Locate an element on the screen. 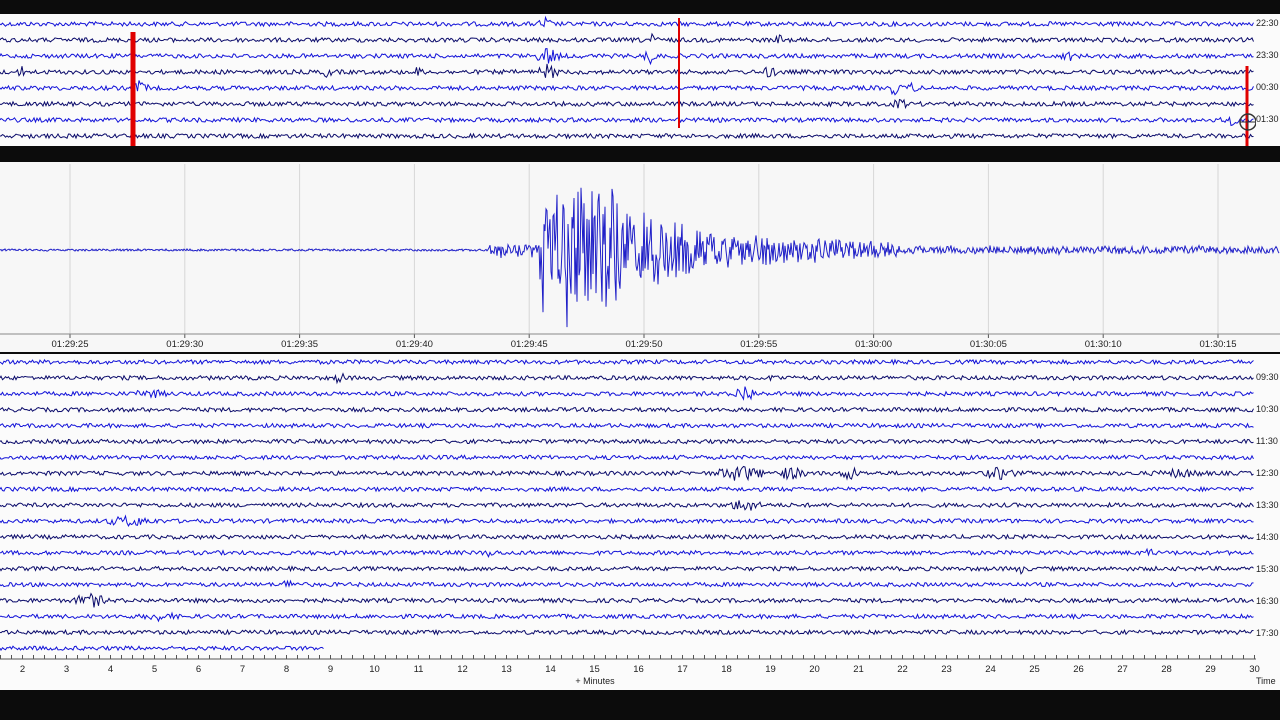 The height and width of the screenshot is (720, 1280). minute-tick-label: 3 is located at coordinates (66, 669).